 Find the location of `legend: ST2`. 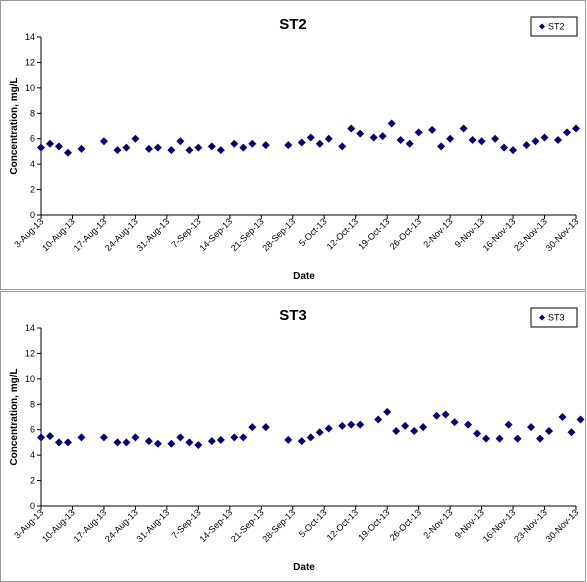

legend: ST2 is located at coordinates (554, 26).